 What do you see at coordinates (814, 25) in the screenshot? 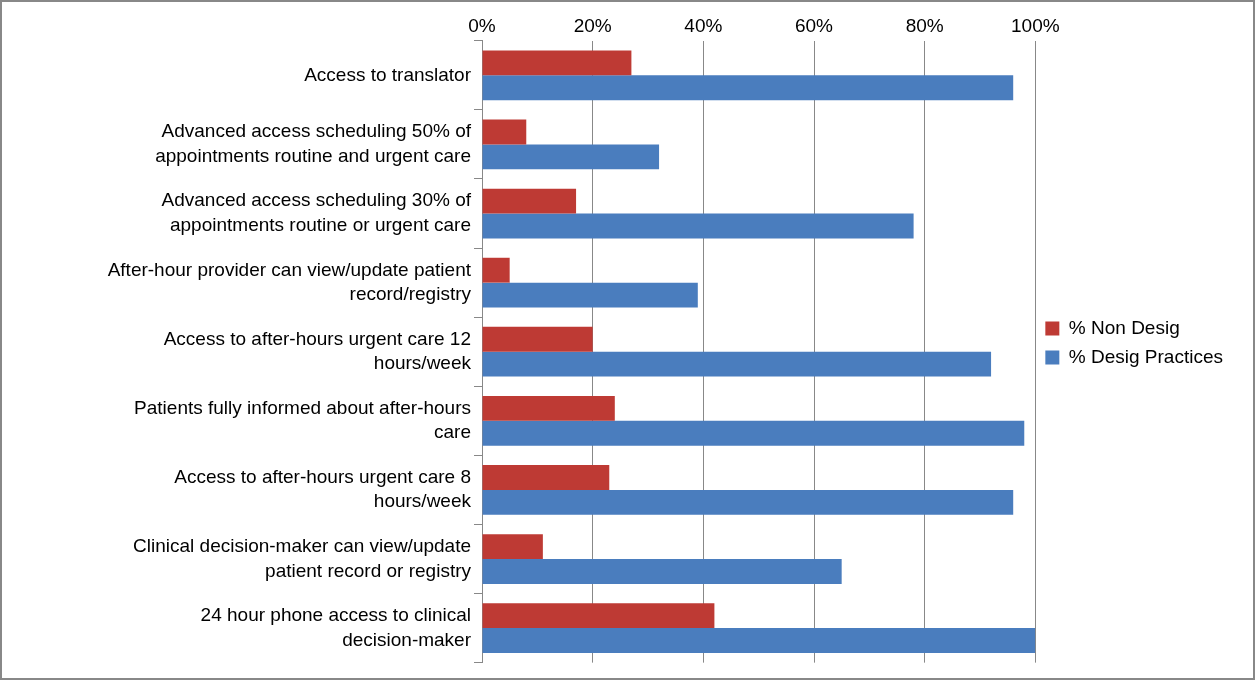
I see `x-tick-label: 60%` at bounding box center [814, 25].